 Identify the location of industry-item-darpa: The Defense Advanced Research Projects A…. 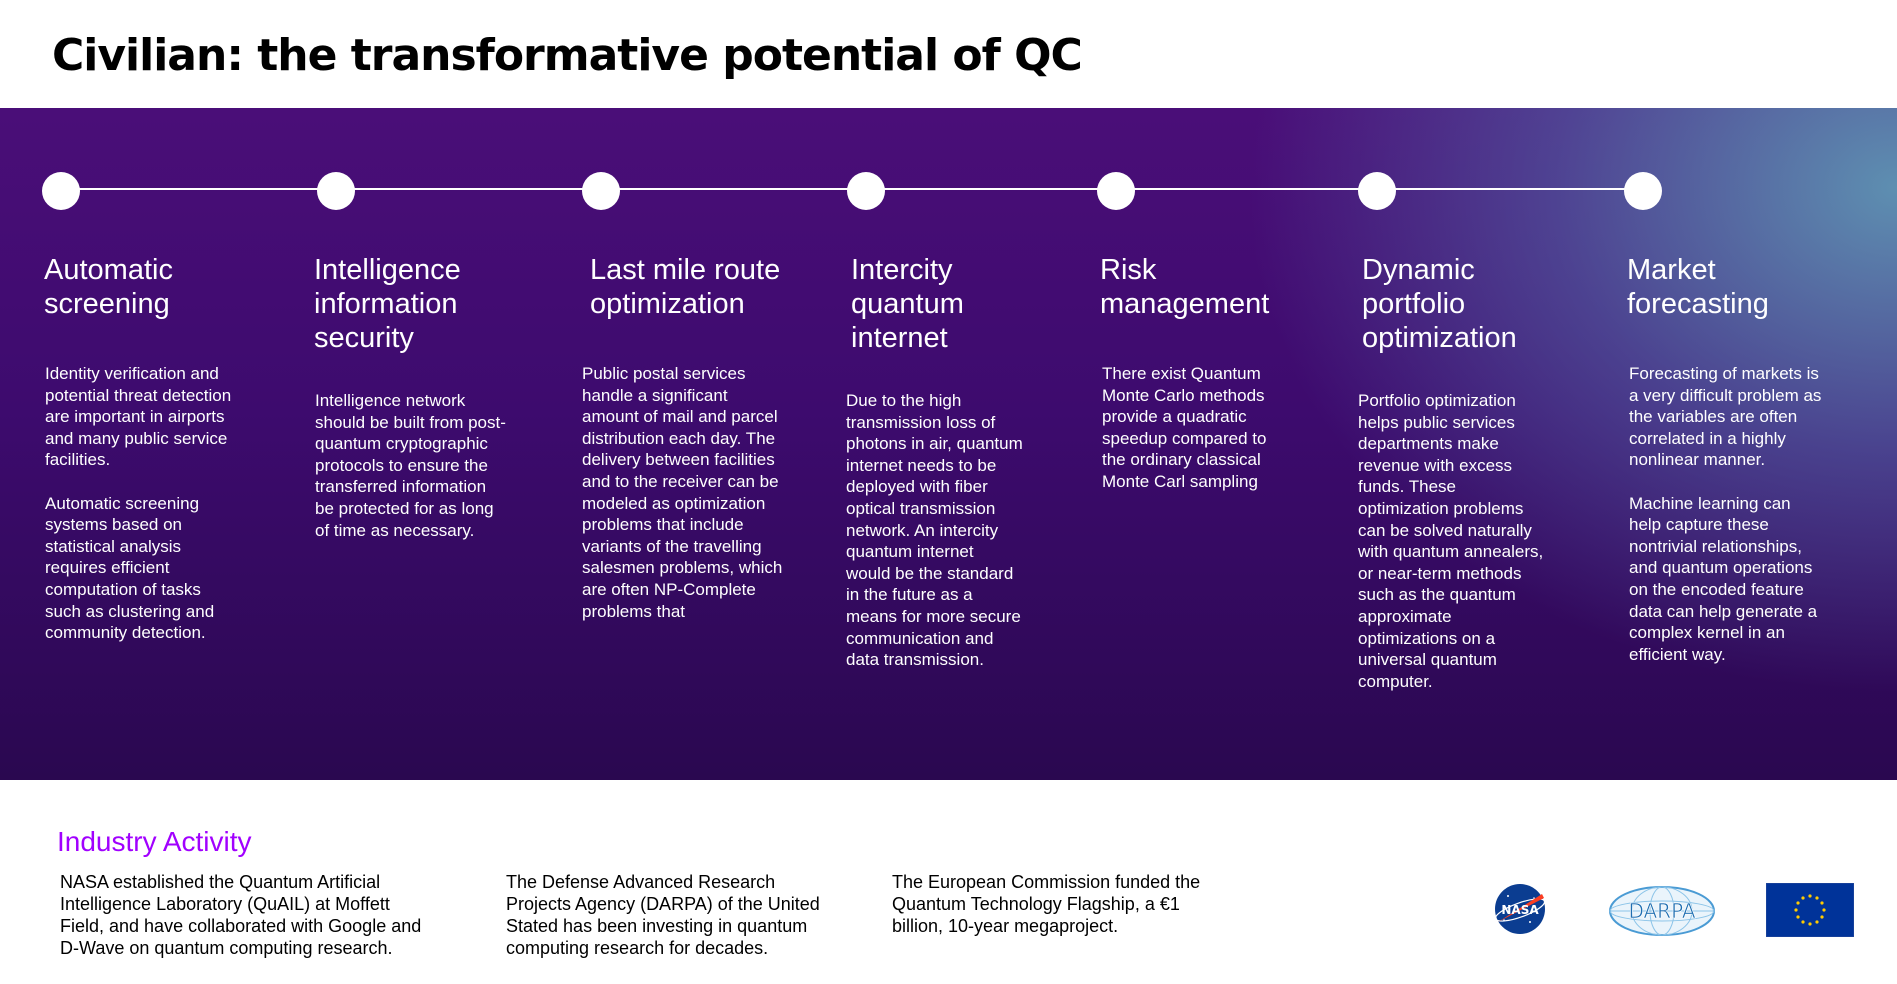
(663, 915).